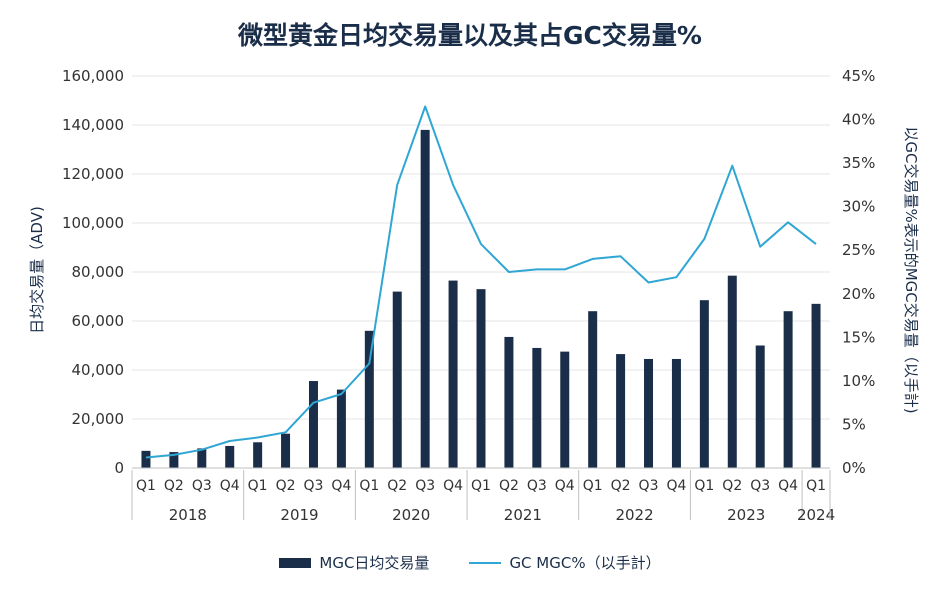 This screenshot has height=600, width=940. Describe the element at coordinates (295, 562) in the screenshot. I see `legend-swatch-bars` at that location.